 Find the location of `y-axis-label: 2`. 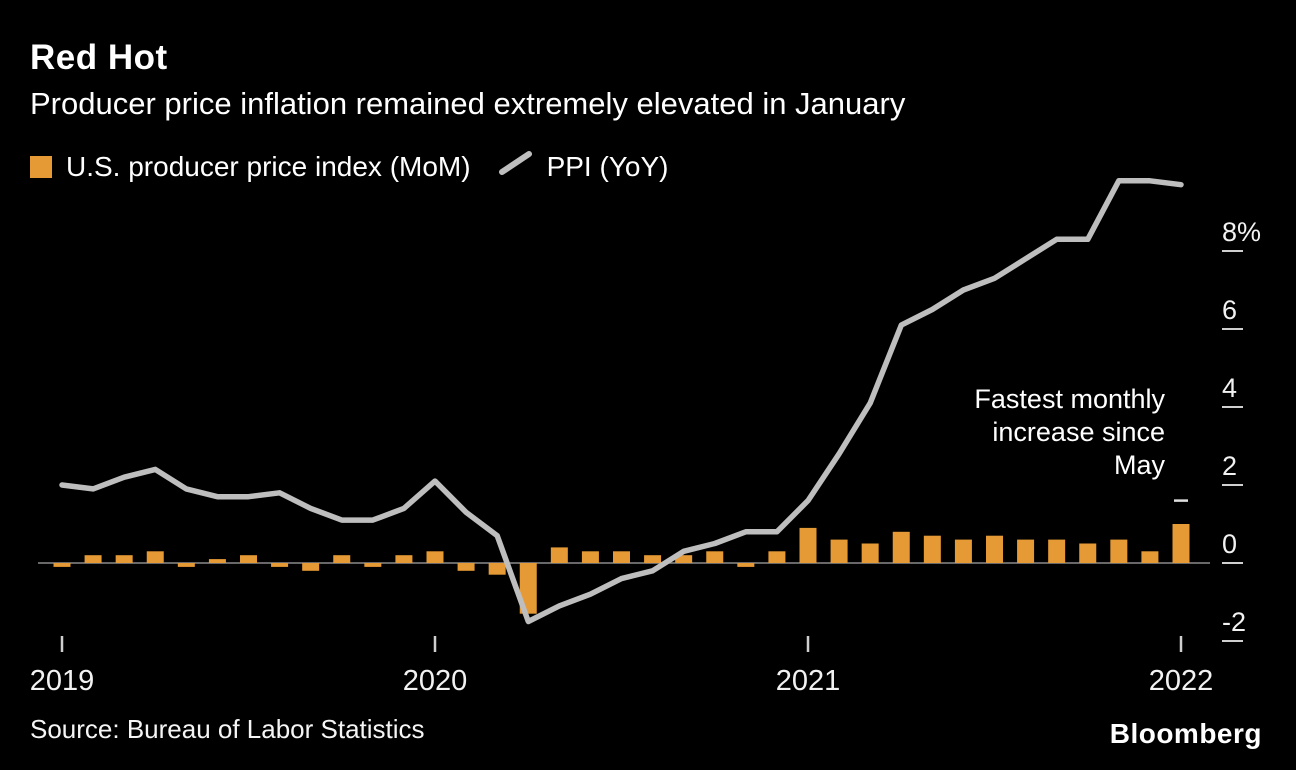

y-axis-label: 2 is located at coordinates (1229, 466).